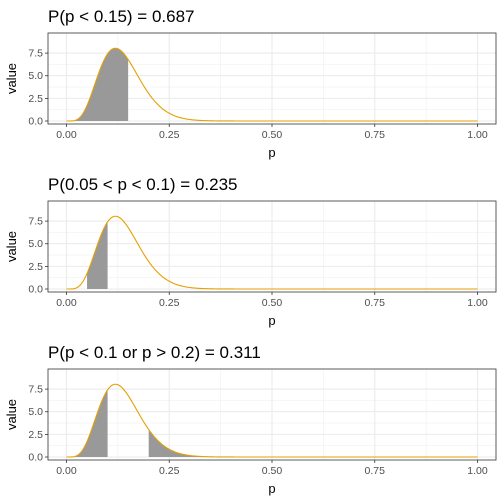 The image size is (504, 504). What do you see at coordinates (121, 16) in the screenshot?
I see `panel-title: P(p < 0.15) = 0.687` at bounding box center [121, 16].